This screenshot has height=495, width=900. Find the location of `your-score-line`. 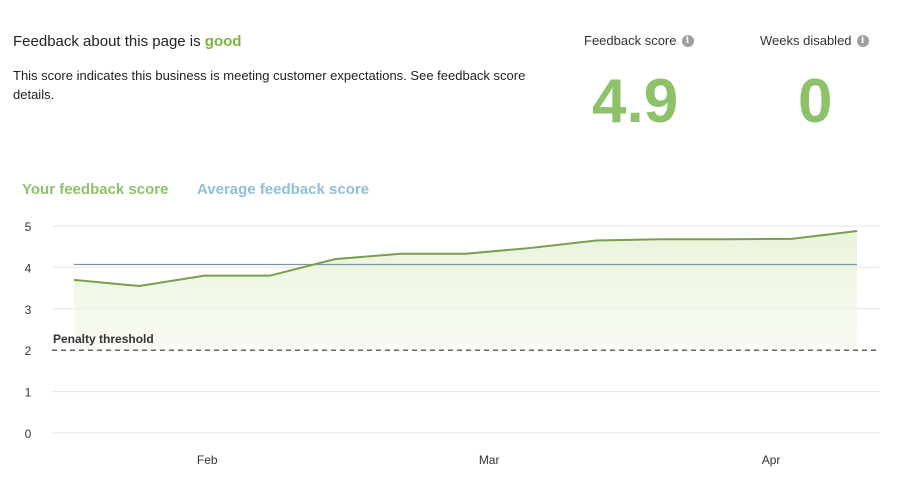

your-score-line is located at coordinates (465, 258).